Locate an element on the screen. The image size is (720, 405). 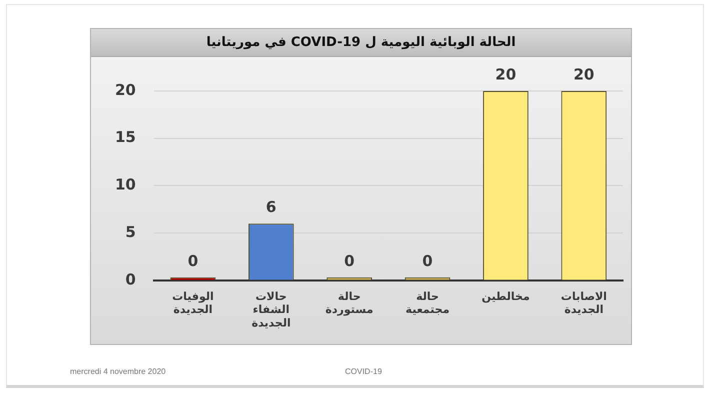
x-tick-label: حالات الشفاء الجديدة is located at coordinates (271, 310).